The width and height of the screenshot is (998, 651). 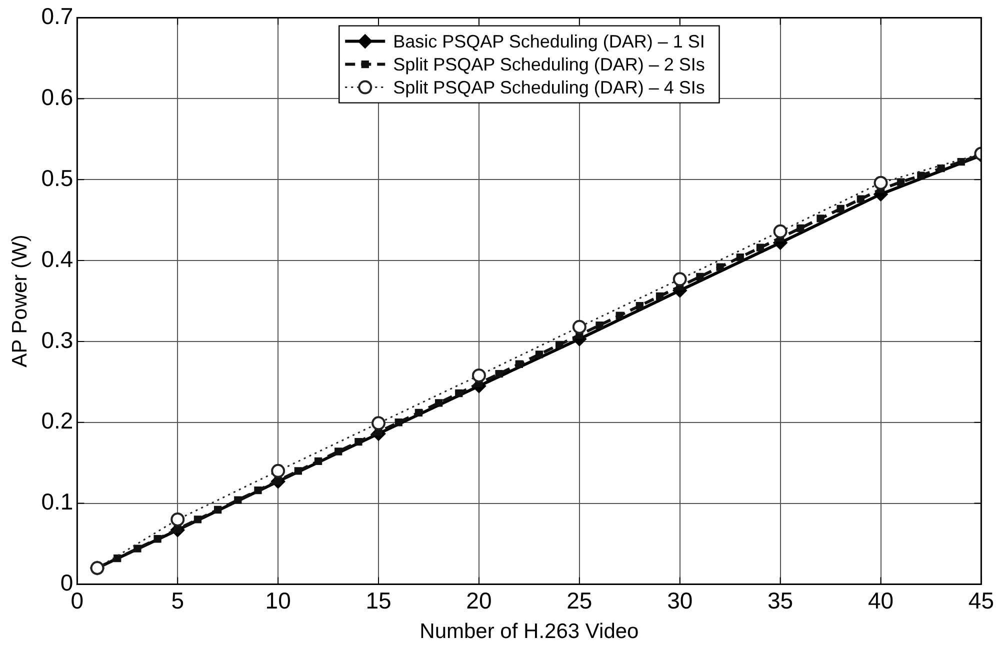 What do you see at coordinates (680, 600) in the screenshot?
I see `x-tick-label: 30` at bounding box center [680, 600].